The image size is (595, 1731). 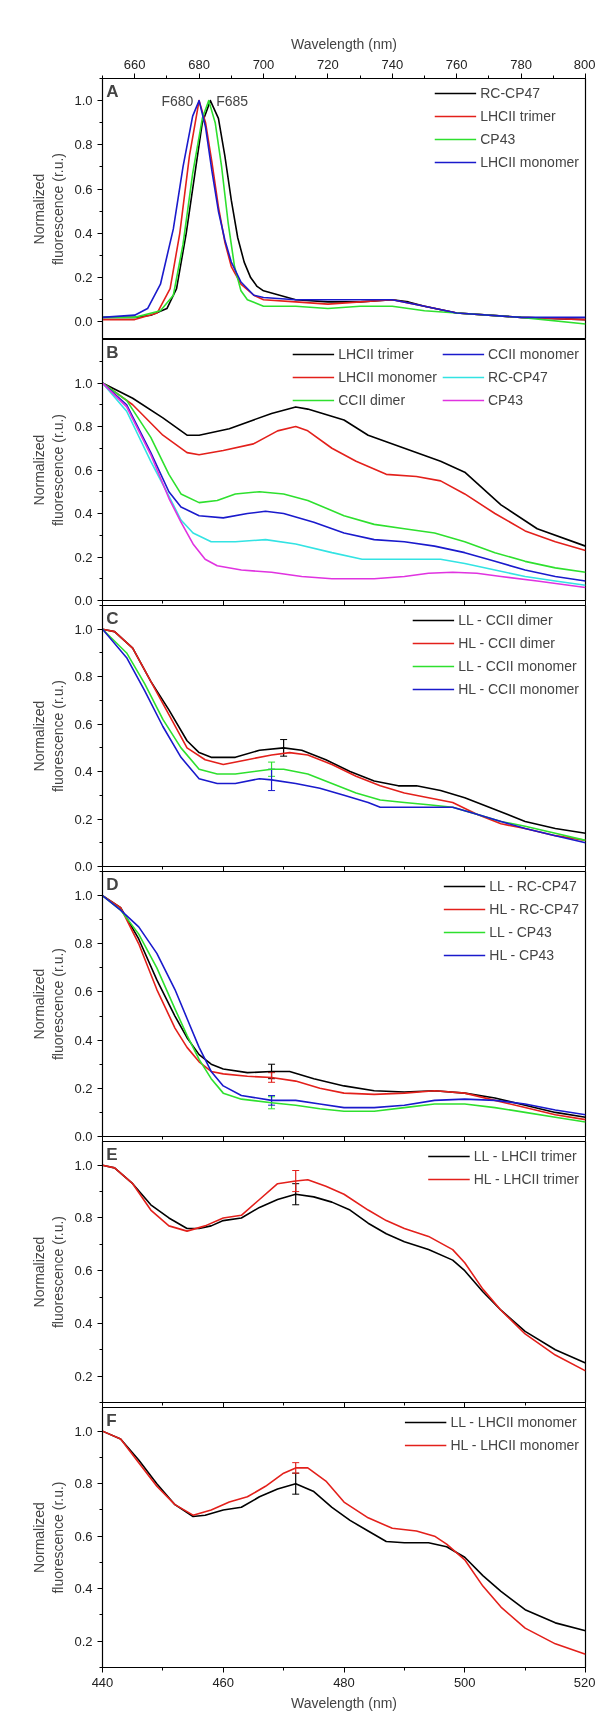 I want to click on legend-label: CCII monomer, so click(x=533, y=354).